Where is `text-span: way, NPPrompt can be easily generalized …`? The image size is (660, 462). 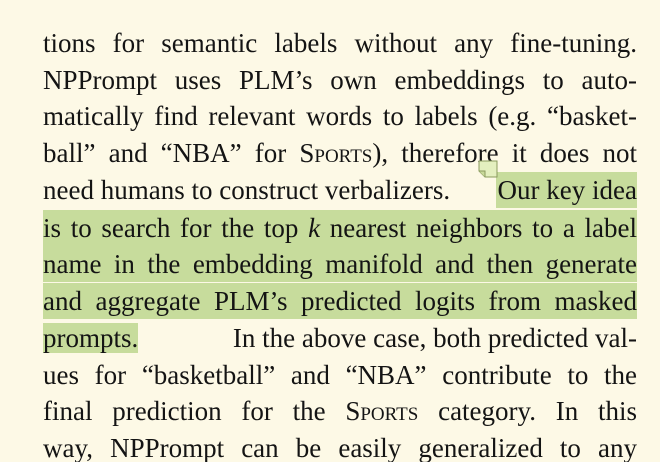 text-span: way, NPPrompt can be easily generalized … is located at coordinates (340, 447).